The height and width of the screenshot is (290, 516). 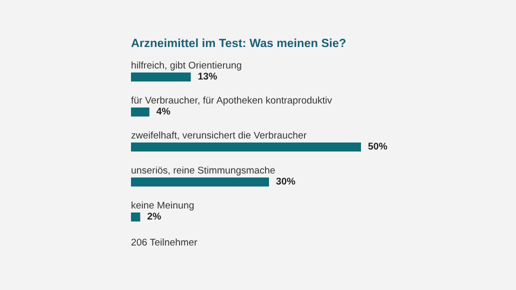 What do you see at coordinates (207, 76) in the screenshot?
I see `data-label: 13%` at bounding box center [207, 76].